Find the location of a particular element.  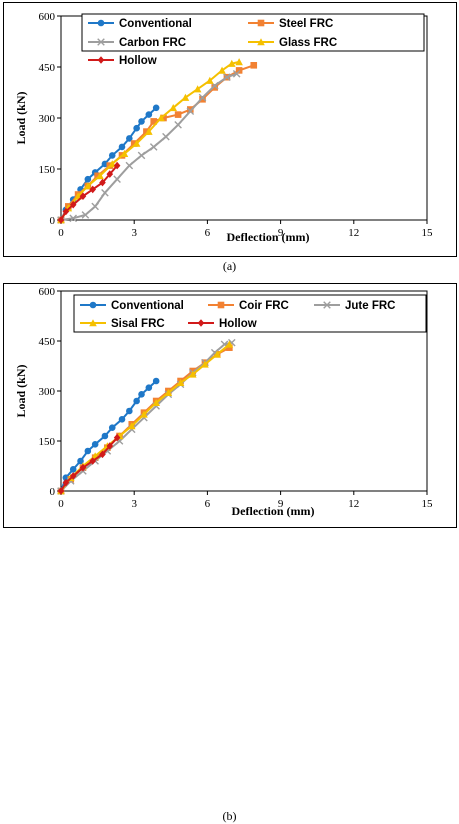

legend-entry: Carbon FRC is located at coordinates (152, 43).